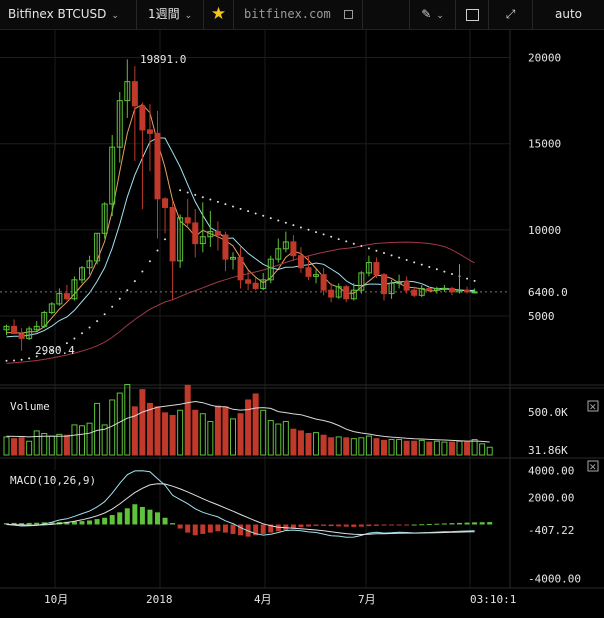 This screenshot has width=604, height=618. Describe the element at coordinates (68, 14) in the screenshot. I see `symbol-selector: Bitfinex BTCUSD ⌄` at that location.